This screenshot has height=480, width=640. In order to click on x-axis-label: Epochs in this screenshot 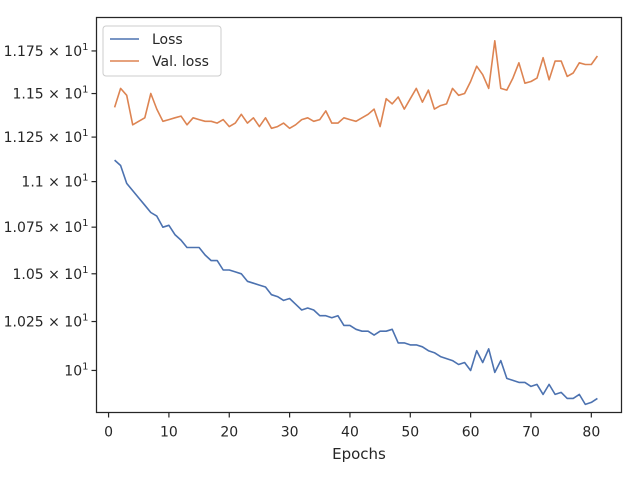, I will do `click(359, 454)`.